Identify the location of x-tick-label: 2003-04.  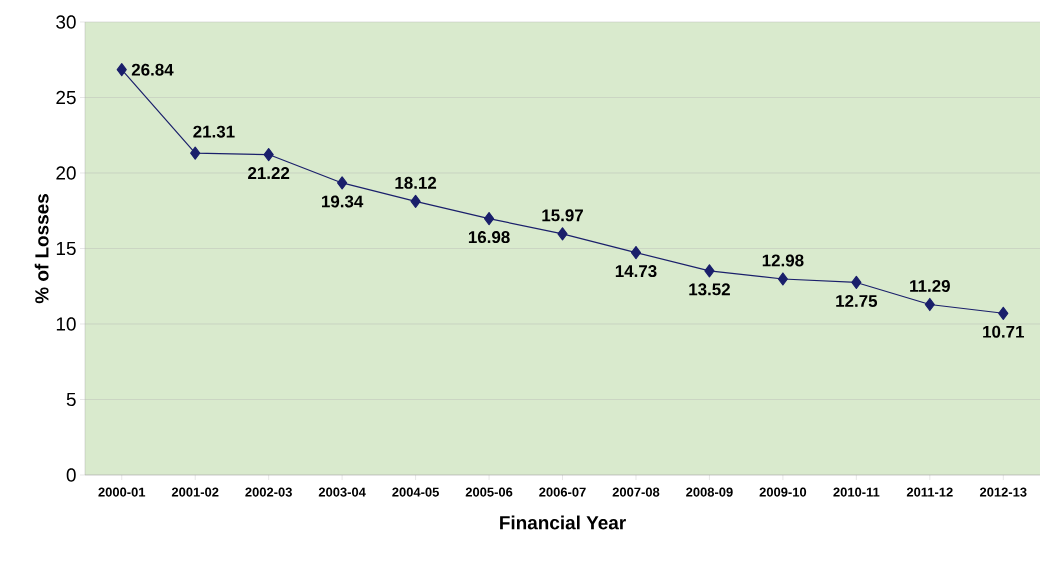
(342, 492).